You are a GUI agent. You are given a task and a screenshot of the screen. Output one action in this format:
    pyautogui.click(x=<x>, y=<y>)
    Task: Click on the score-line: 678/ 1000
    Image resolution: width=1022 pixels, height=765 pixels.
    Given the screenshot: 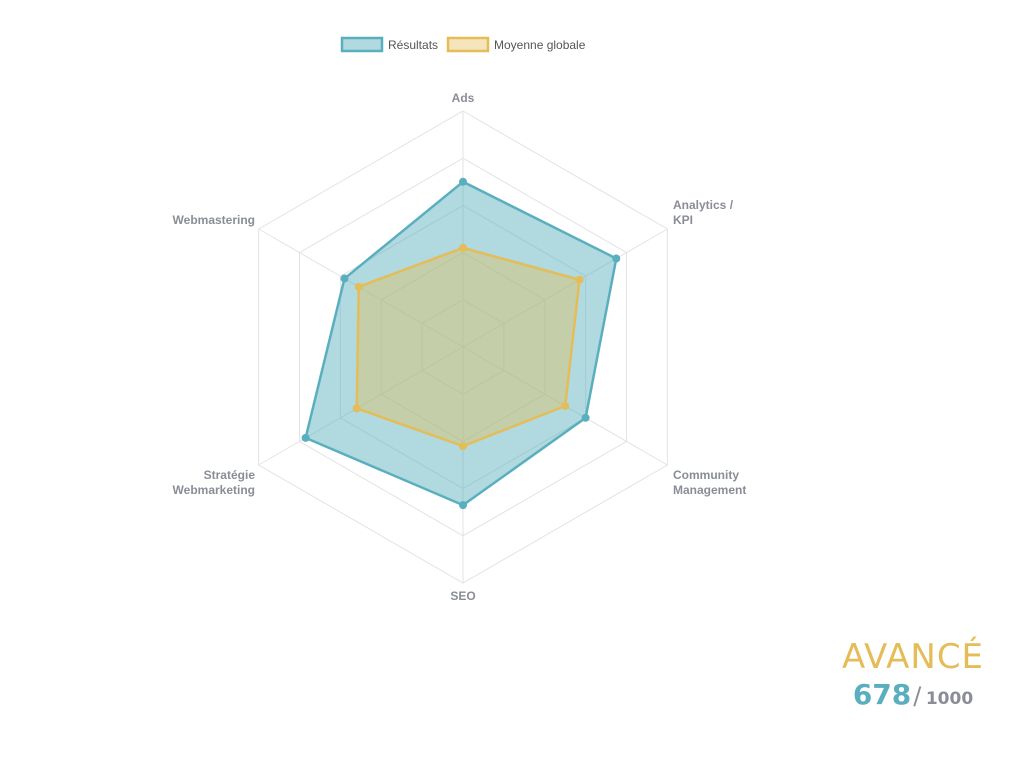 What is the action you would take?
    pyautogui.click(x=913, y=697)
    